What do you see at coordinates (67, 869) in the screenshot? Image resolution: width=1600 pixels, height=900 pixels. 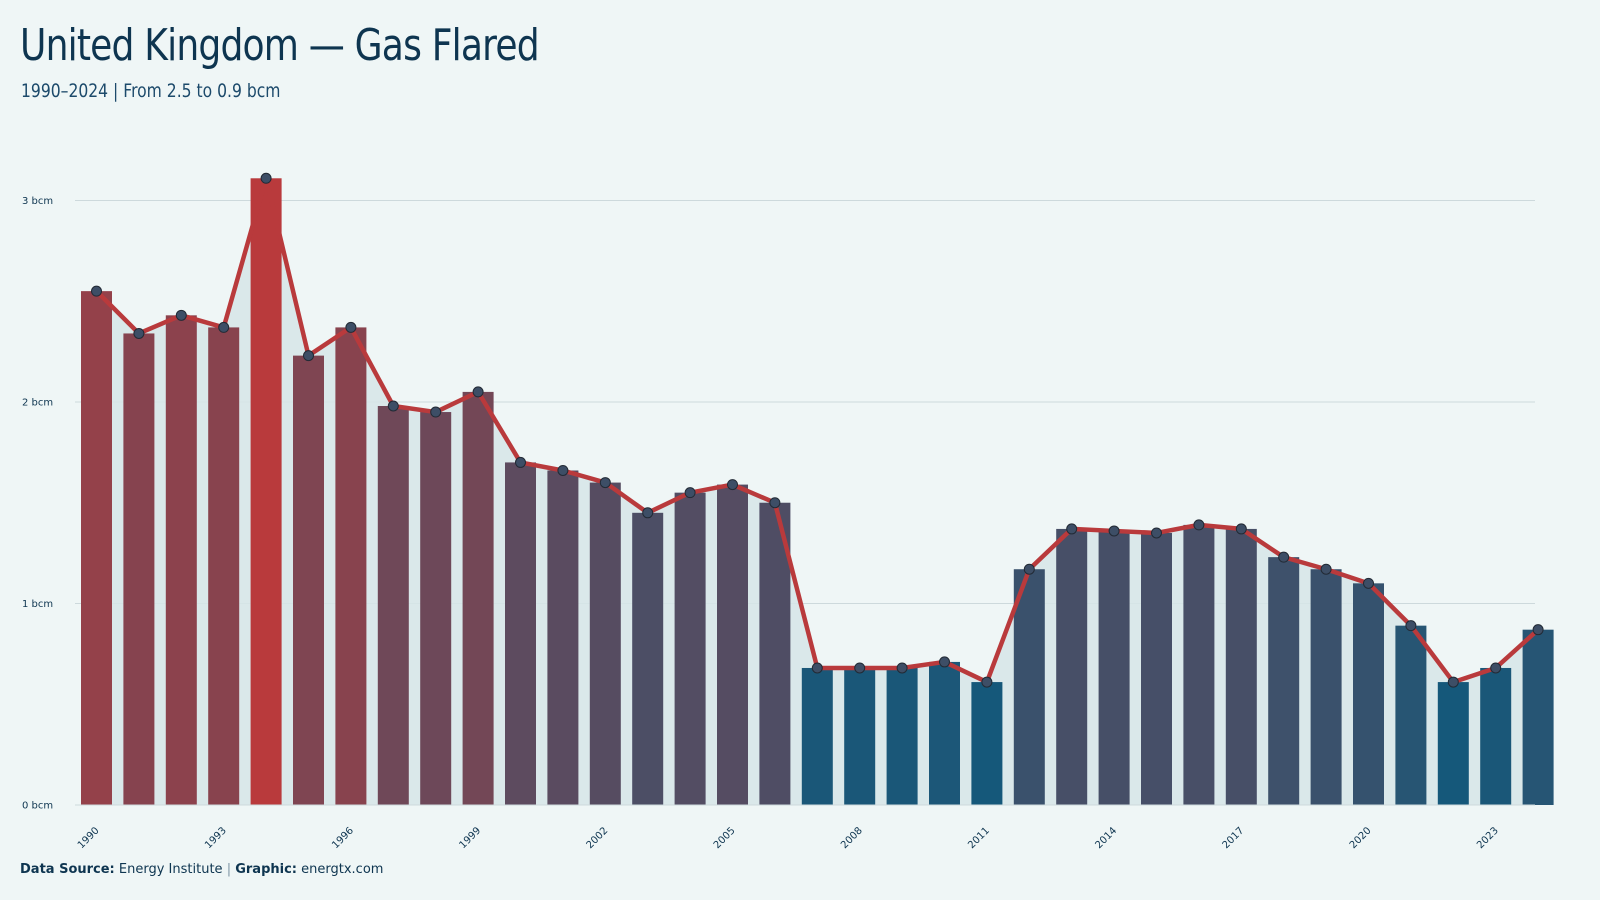 I see `source-label: Data Source:` at bounding box center [67, 869].